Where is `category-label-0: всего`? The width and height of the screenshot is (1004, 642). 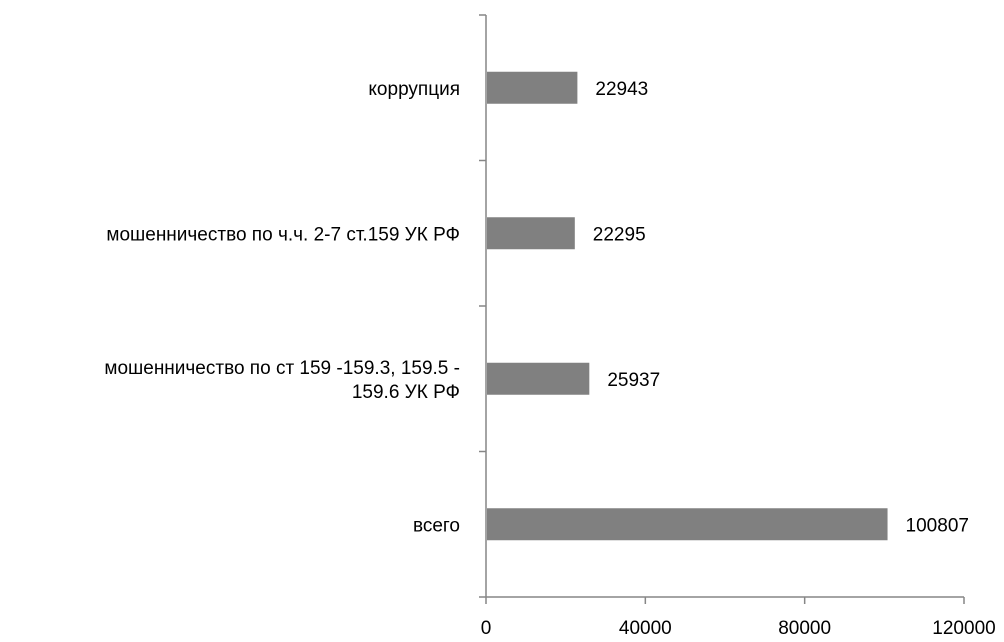
category-label-0: всего is located at coordinates (436, 525).